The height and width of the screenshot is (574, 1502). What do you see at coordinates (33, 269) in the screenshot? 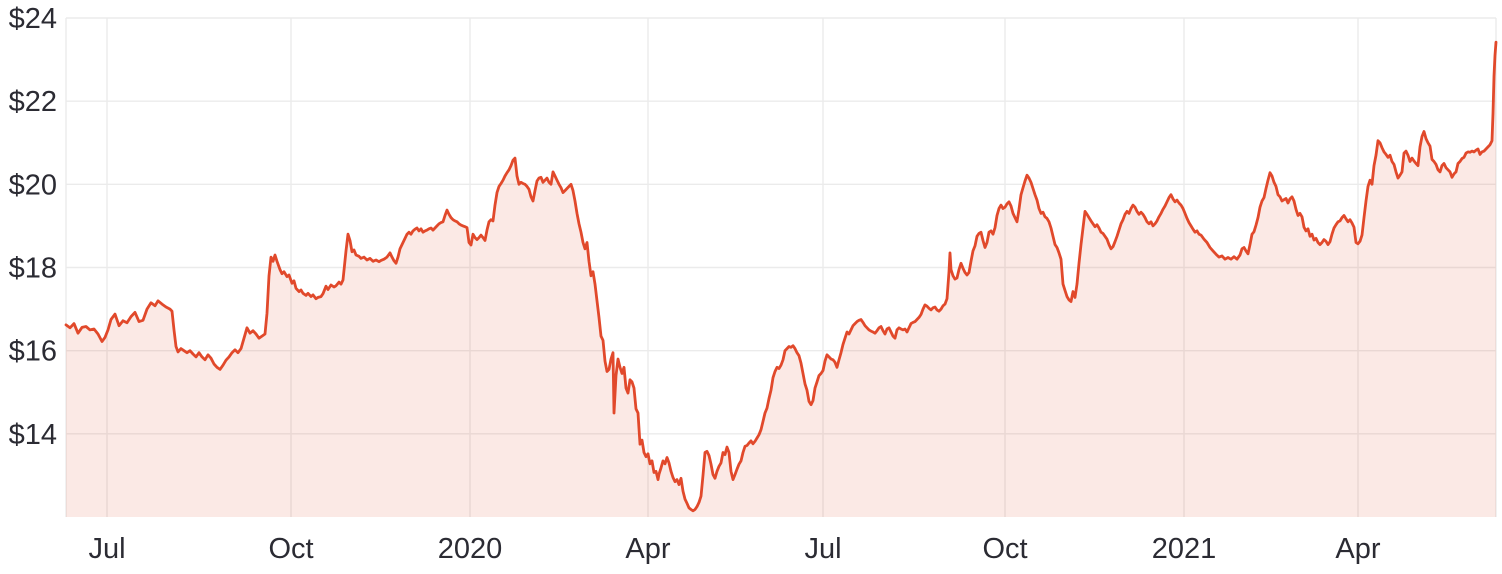
I see `y-axis-tick-label: $18` at bounding box center [33, 269].